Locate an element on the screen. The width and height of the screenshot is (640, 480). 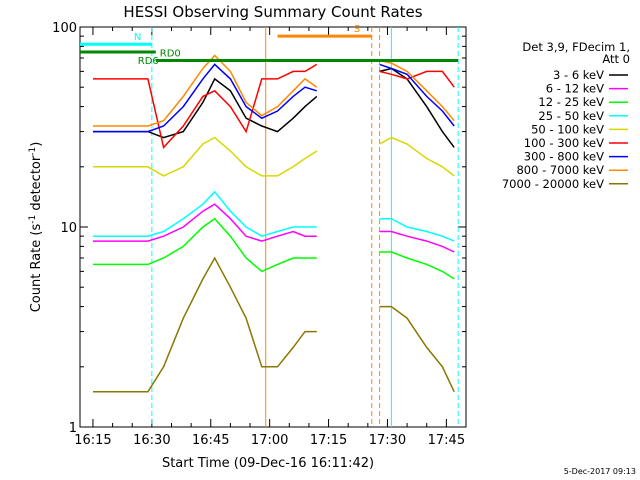
x-tick-label: 17:00 is located at coordinates (269, 440).